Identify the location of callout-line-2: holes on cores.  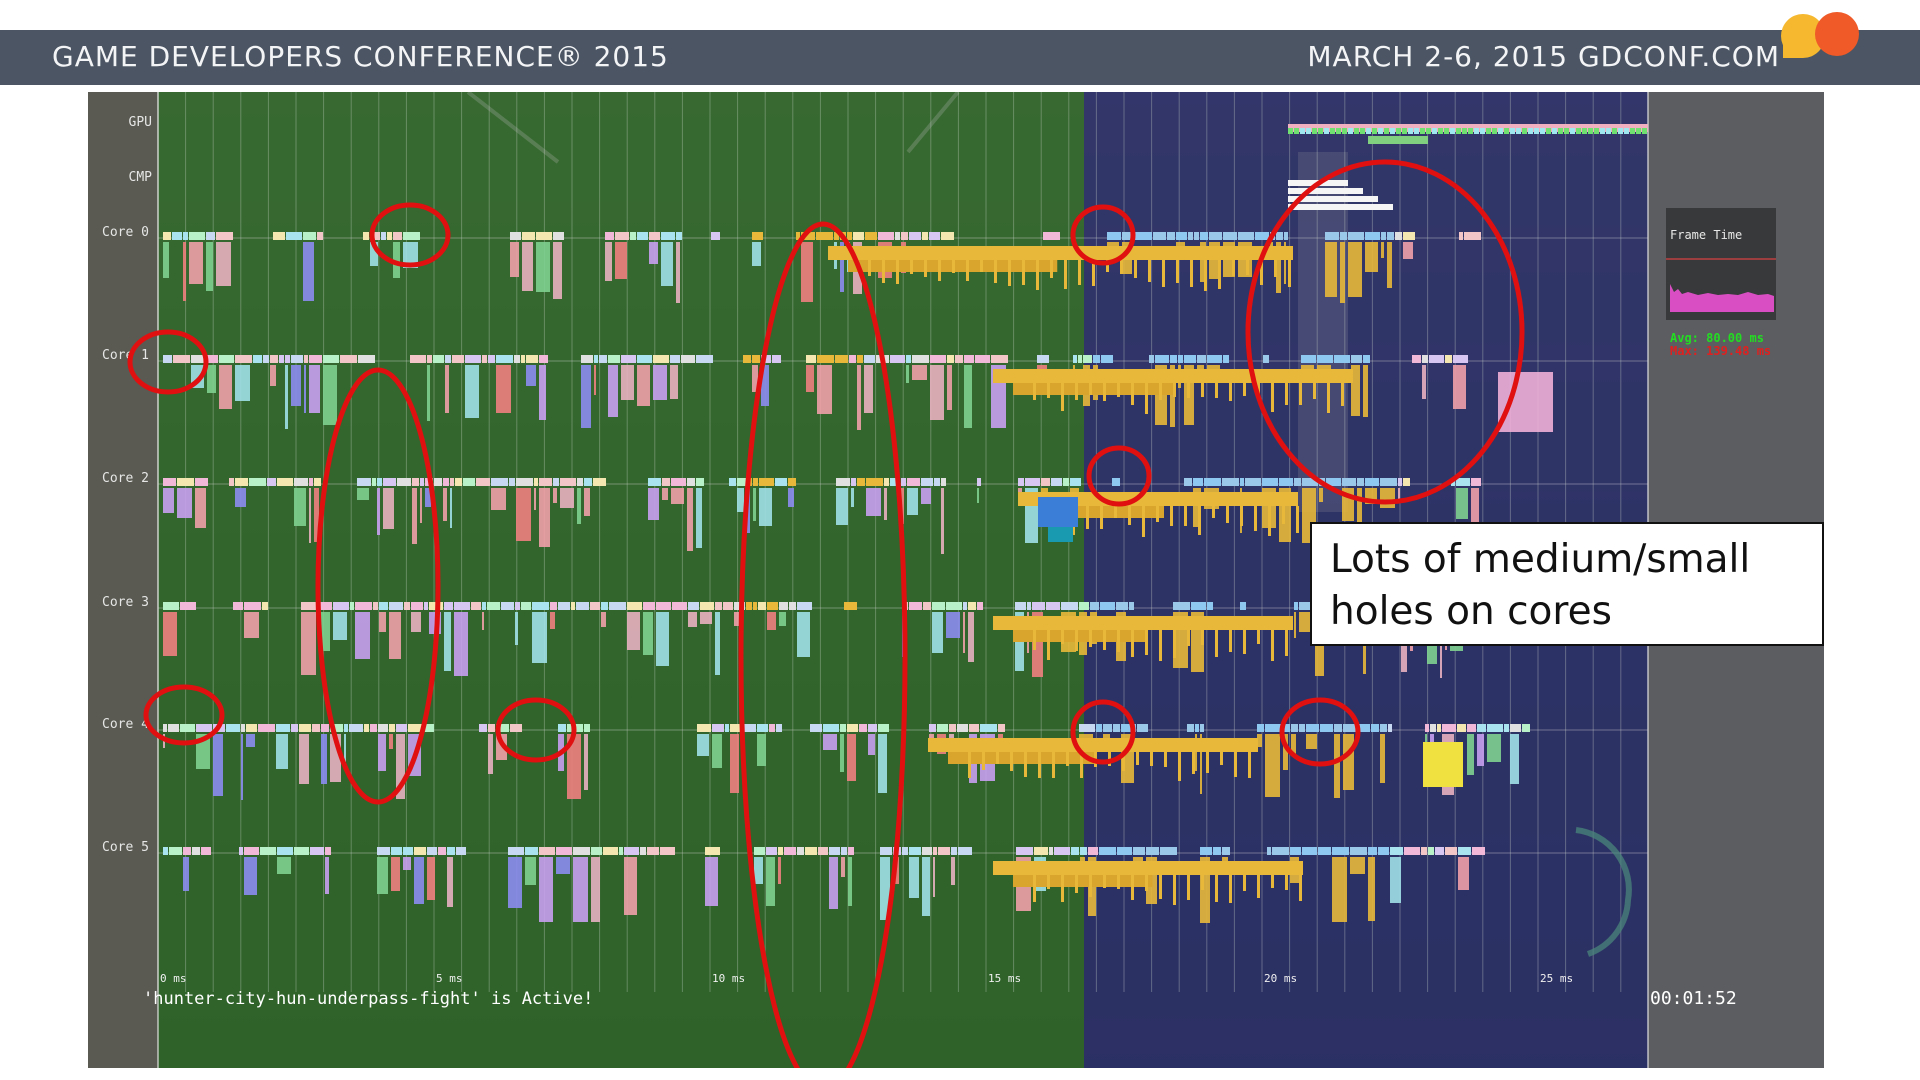
(1471, 611).